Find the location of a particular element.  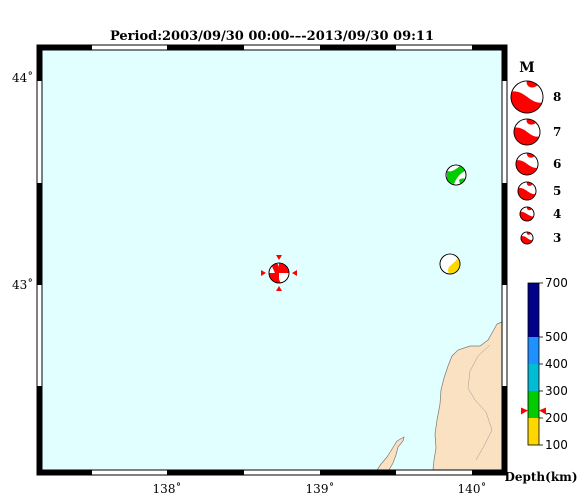

magnitude-legend-heading: M is located at coordinates (527, 68).